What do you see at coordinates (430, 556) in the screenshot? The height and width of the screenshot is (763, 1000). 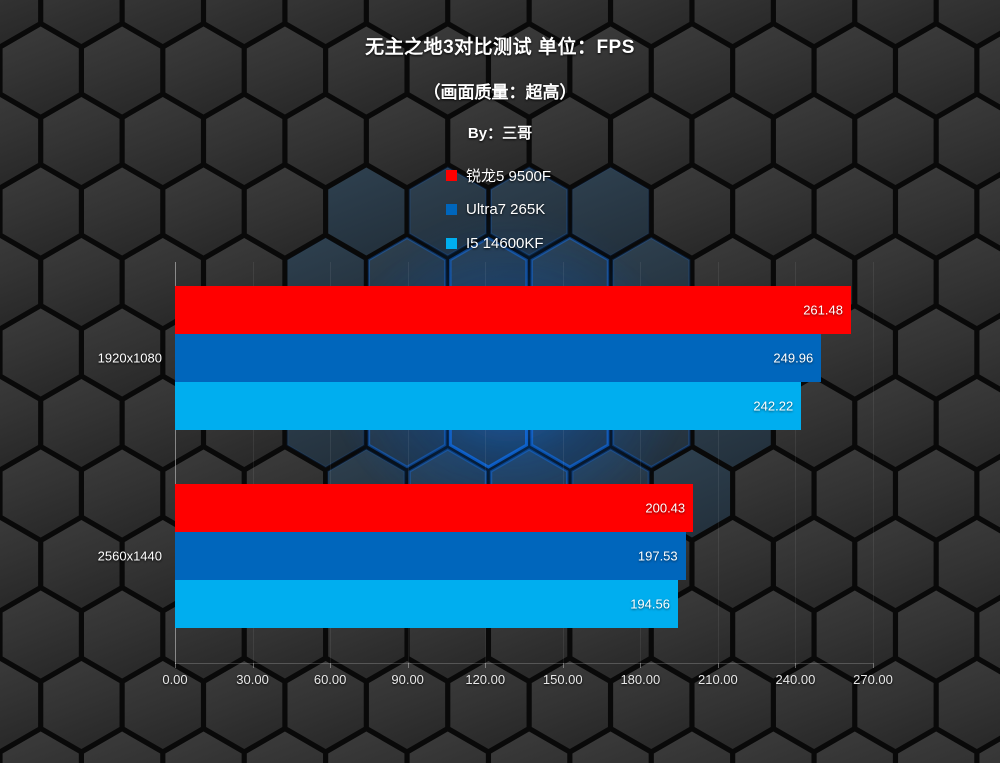 I see `bar-2560x1440-Ultra7 265K: 197.53` at bounding box center [430, 556].